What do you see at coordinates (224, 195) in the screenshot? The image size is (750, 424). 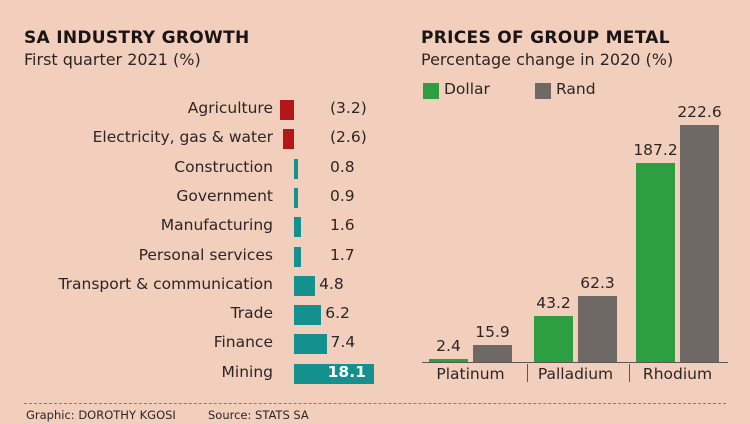 I see `category-label-government: Government` at bounding box center [224, 195].